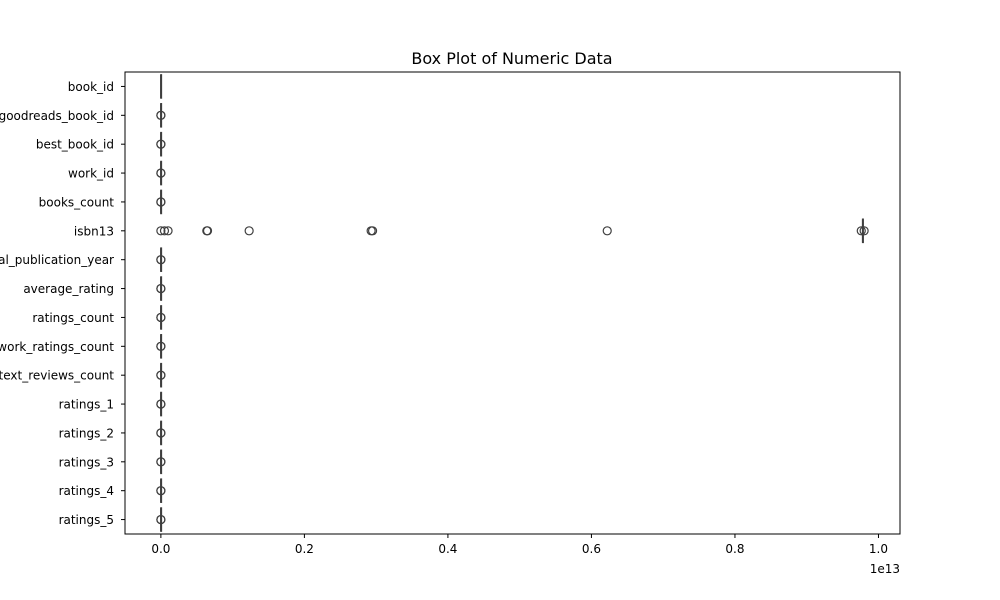 The width and height of the screenshot is (1000, 600). What do you see at coordinates (73, 318) in the screenshot?
I see `y-tick-label: ratings_count` at bounding box center [73, 318].